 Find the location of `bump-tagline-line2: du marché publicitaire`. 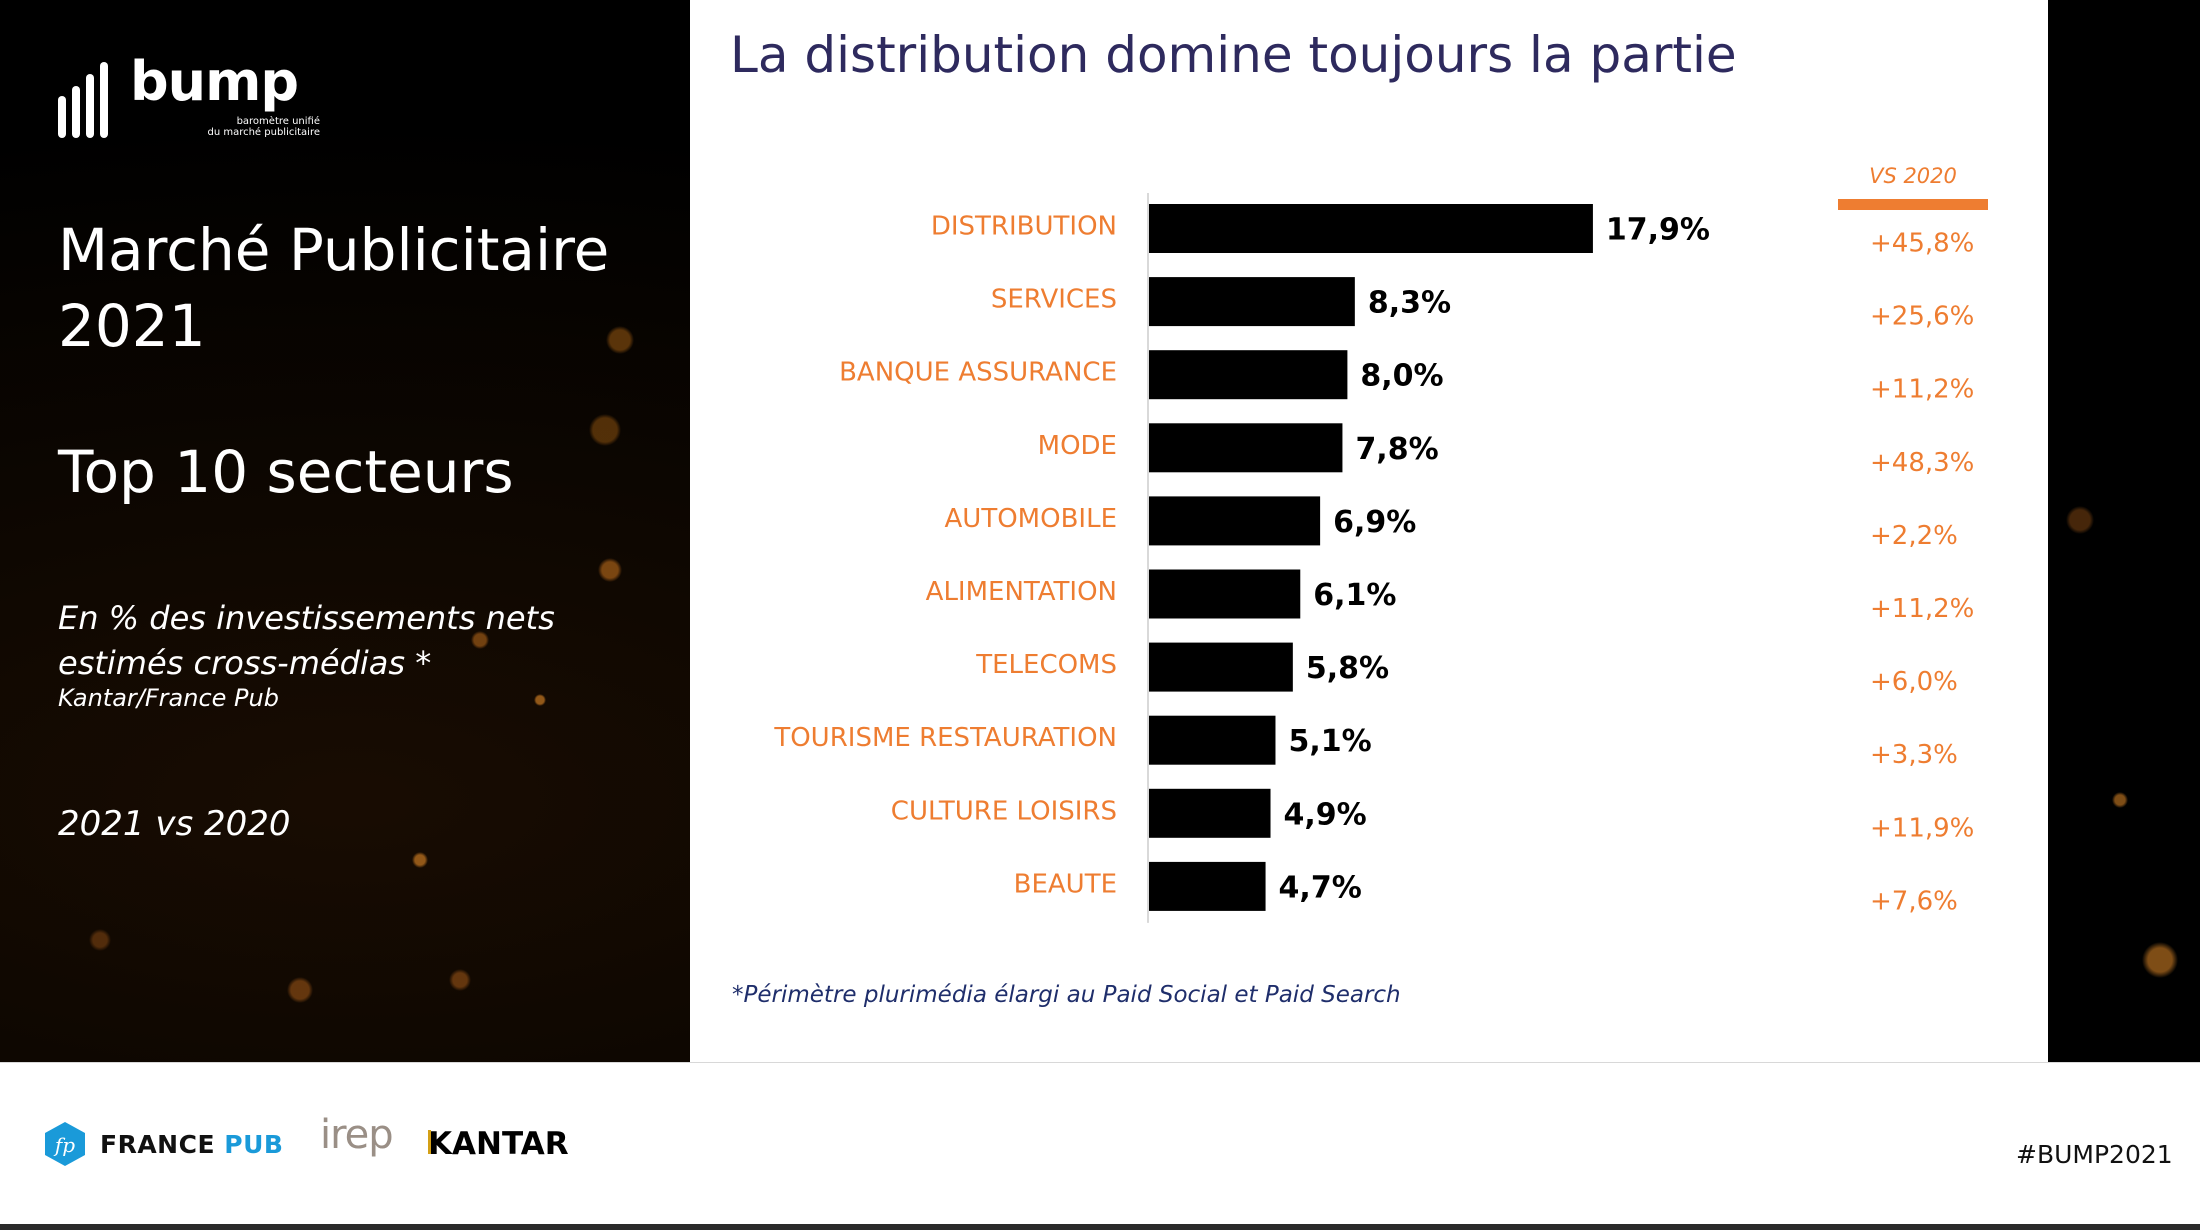

bump-tagline-line2: du marché publicitaire is located at coordinates (263, 132).